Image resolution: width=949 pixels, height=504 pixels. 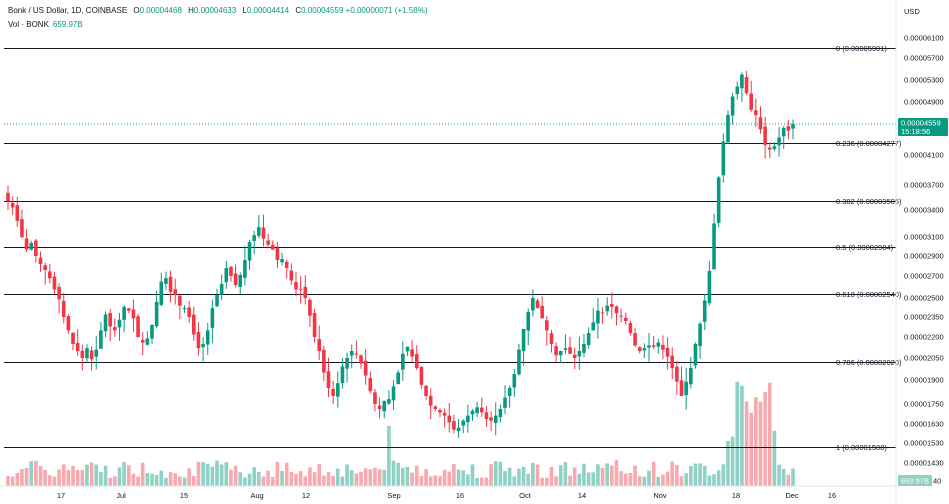 What do you see at coordinates (924, 38) in the screenshot?
I see `price-tick-label: 0.00006100` at bounding box center [924, 38].